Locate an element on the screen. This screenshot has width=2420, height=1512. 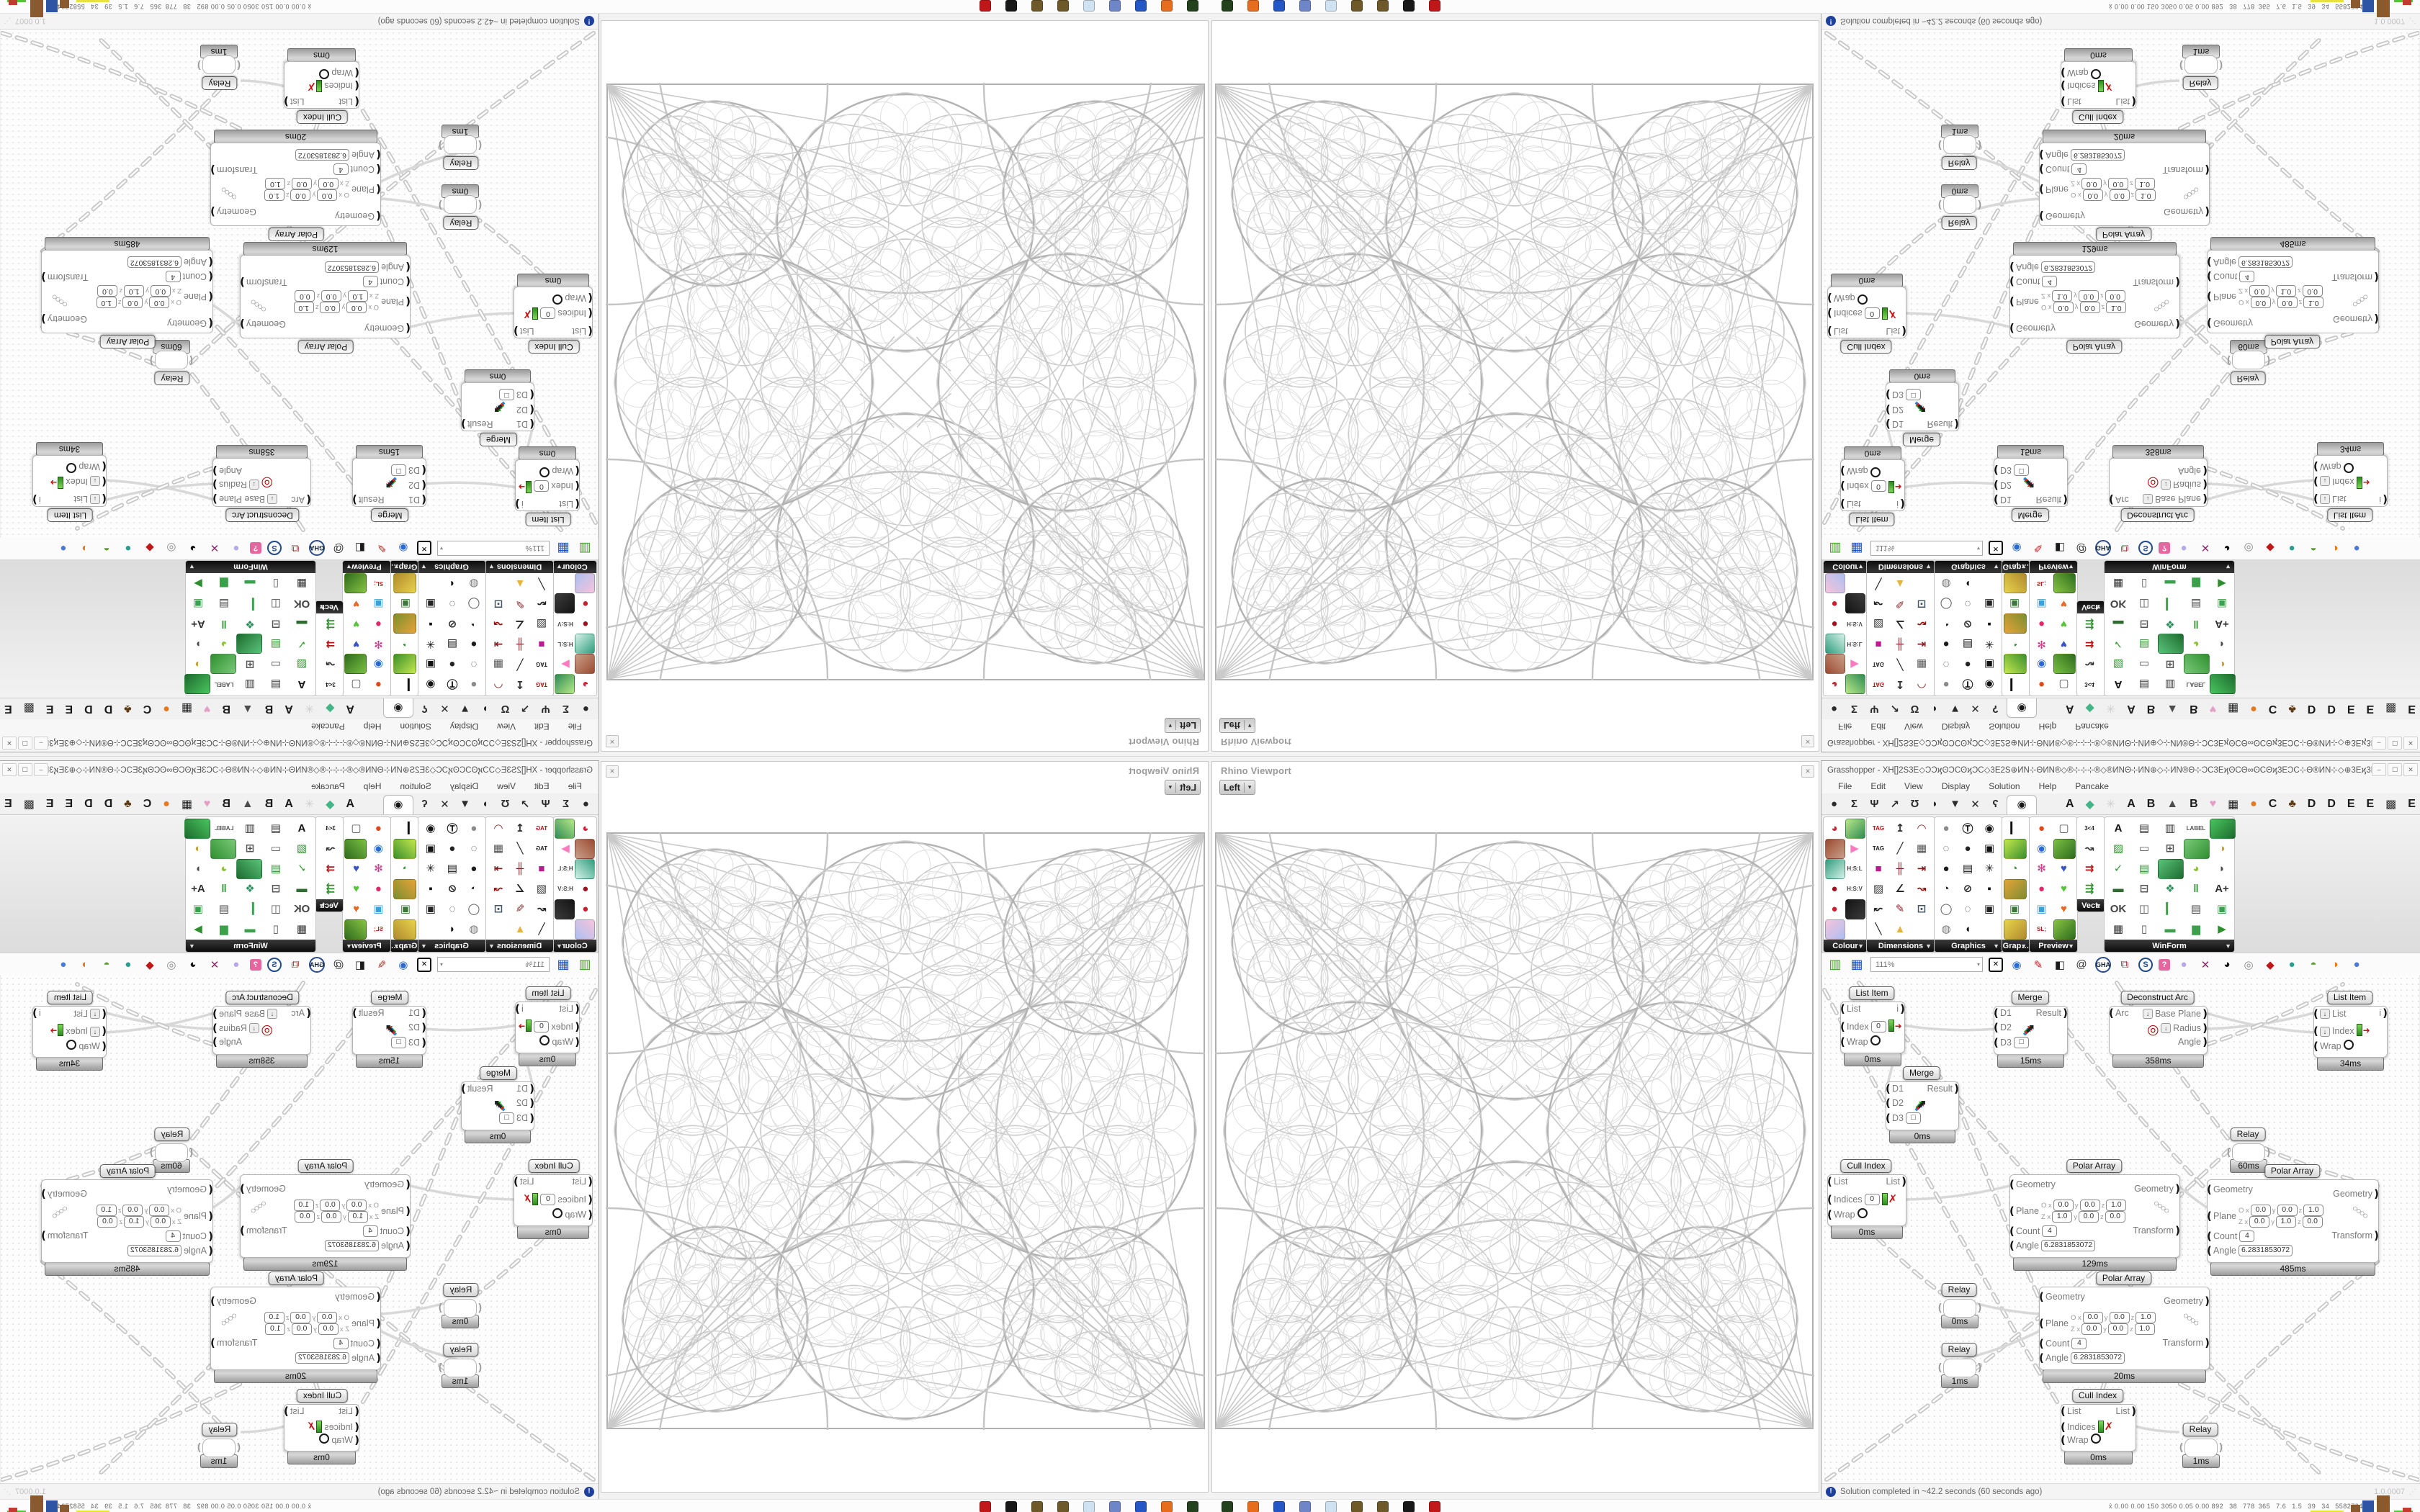
component-node-cull-index: (List (Indices 0 ✗(Wrap List) is located at coordinates (1866, 1200).